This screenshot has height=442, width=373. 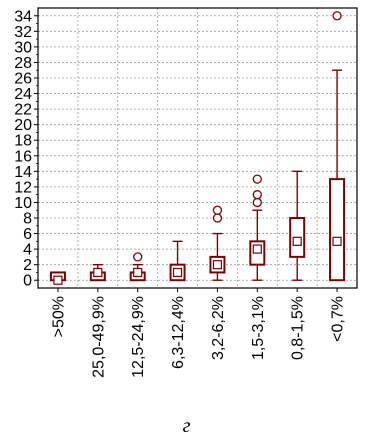 I want to click on iqr-box, so click(x=337, y=230).